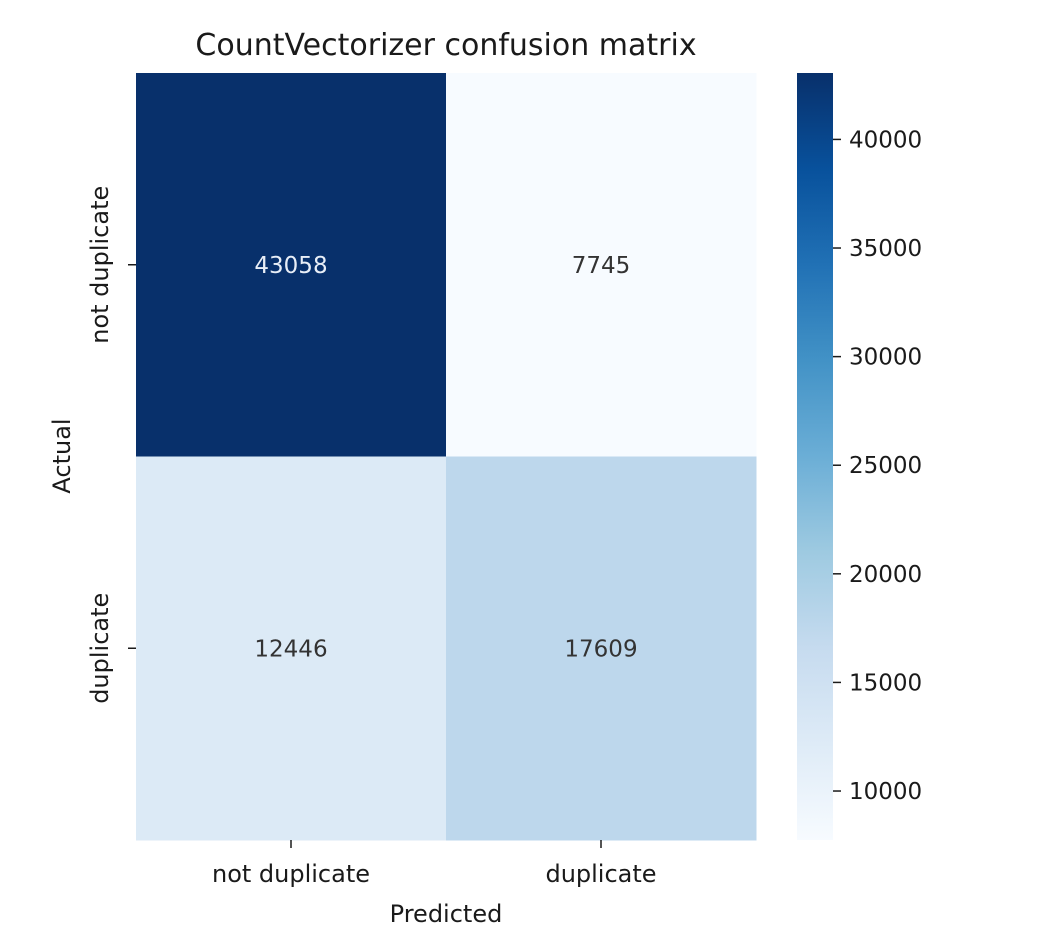  Describe the element at coordinates (885, 249) in the screenshot. I see `colorbar-tick-label: 35000` at that location.